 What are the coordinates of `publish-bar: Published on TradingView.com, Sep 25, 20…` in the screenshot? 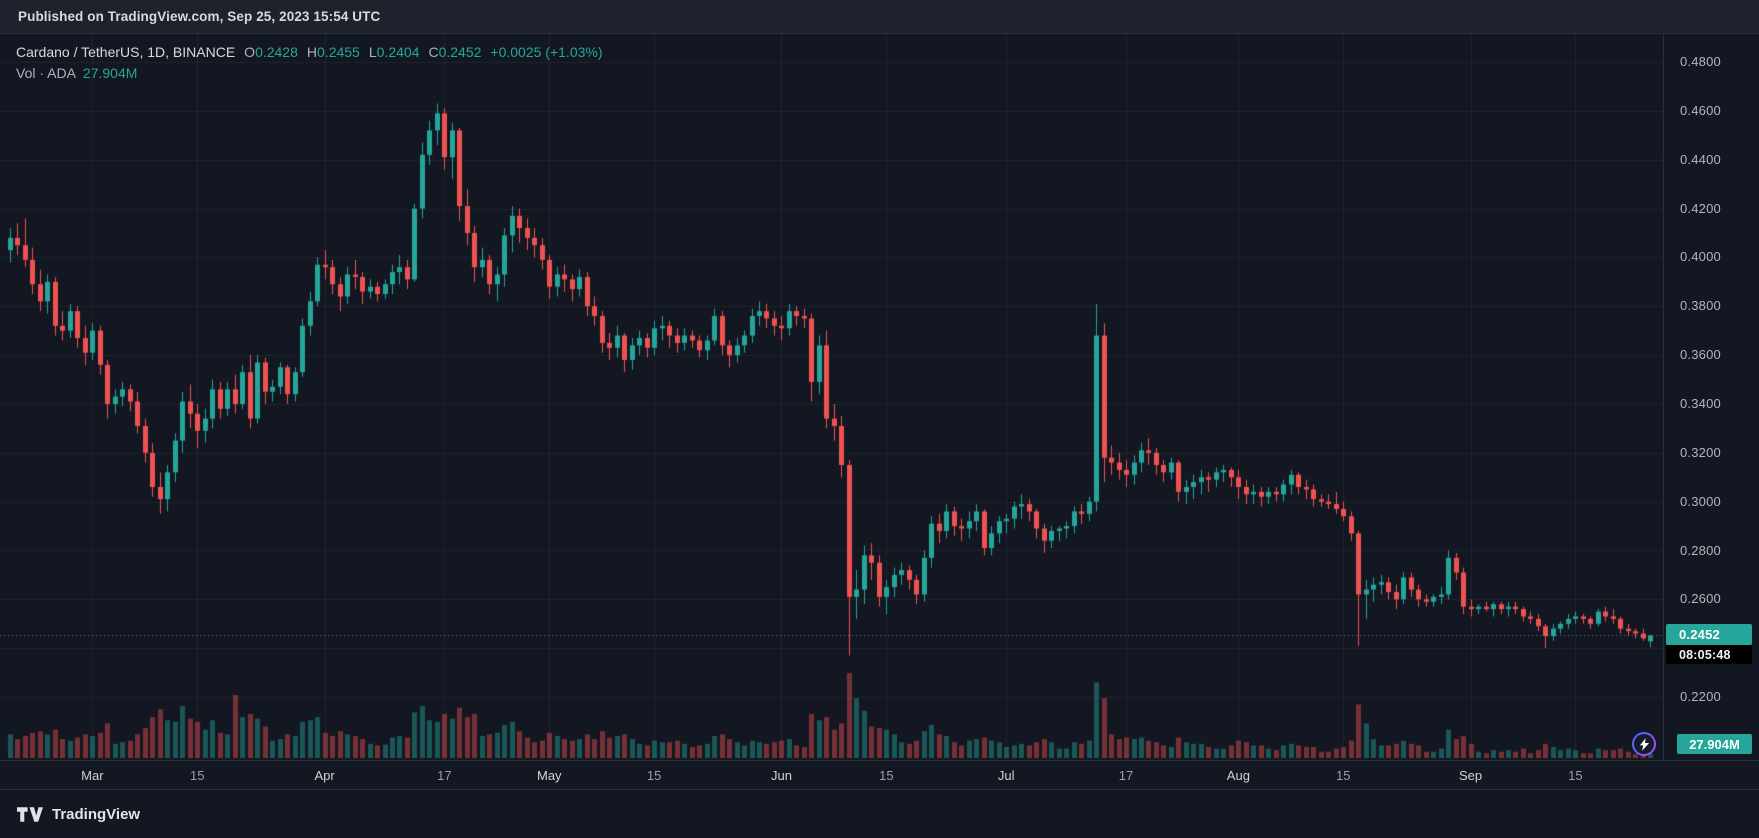 It's located at (879, 17).